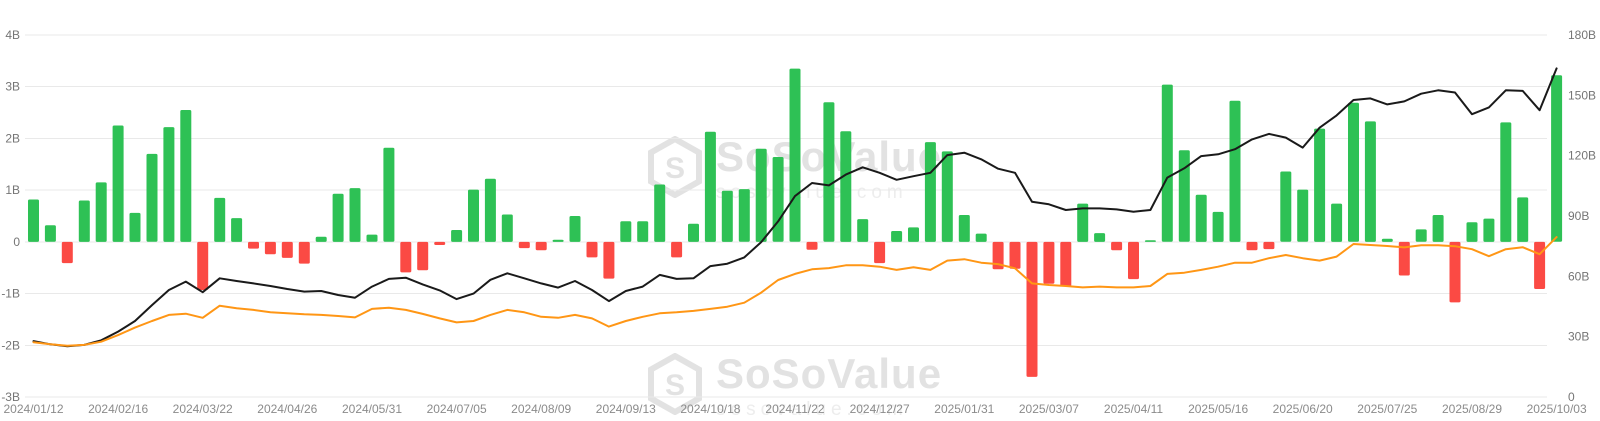  Describe the element at coordinates (964, 409) in the screenshot. I see `x-tick-label: 2025/01/31` at that location.